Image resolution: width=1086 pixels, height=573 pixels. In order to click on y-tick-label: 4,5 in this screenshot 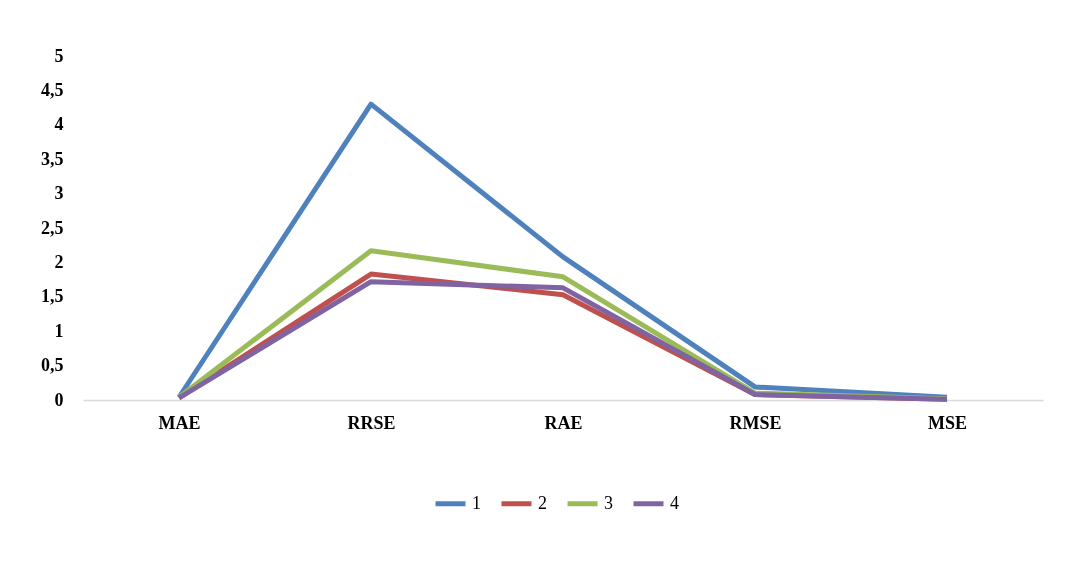, I will do `click(52, 89)`.